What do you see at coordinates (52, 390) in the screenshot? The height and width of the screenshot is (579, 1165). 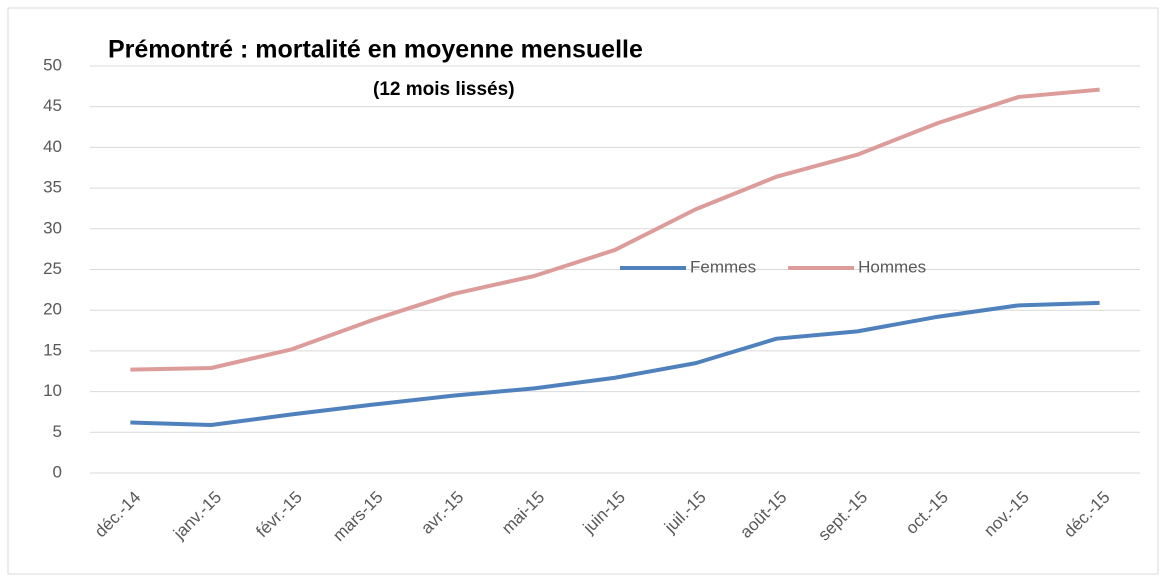 I see `y-tick-label: 10` at bounding box center [52, 390].